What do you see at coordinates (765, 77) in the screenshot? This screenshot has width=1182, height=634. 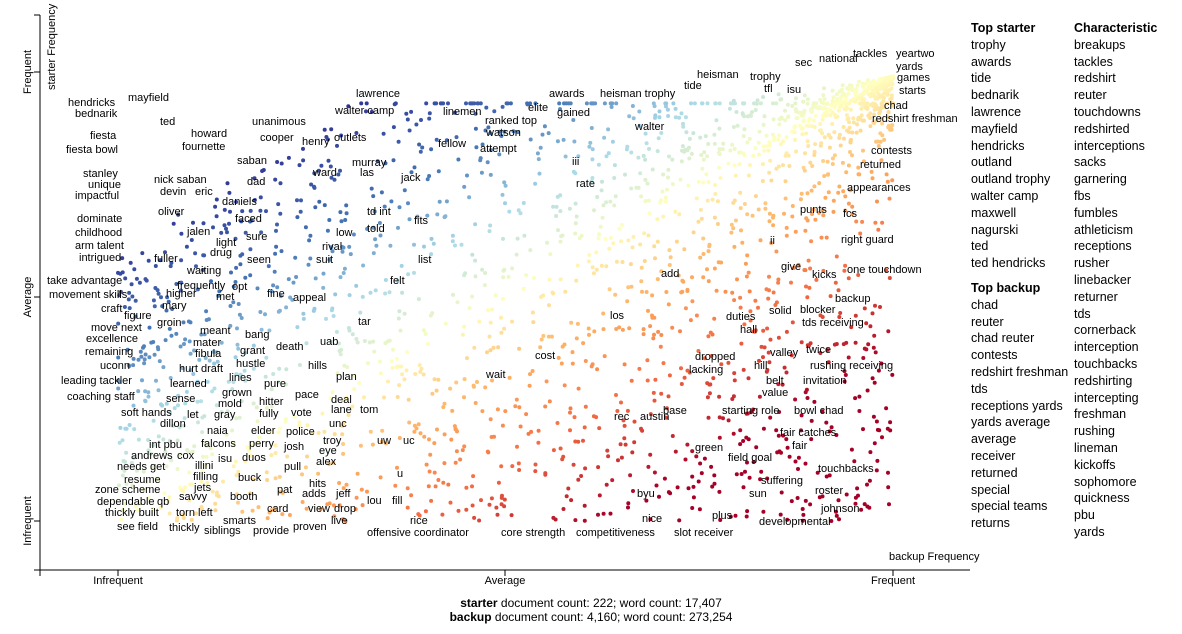 I see `term-label: trophy` at bounding box center [765, 77].